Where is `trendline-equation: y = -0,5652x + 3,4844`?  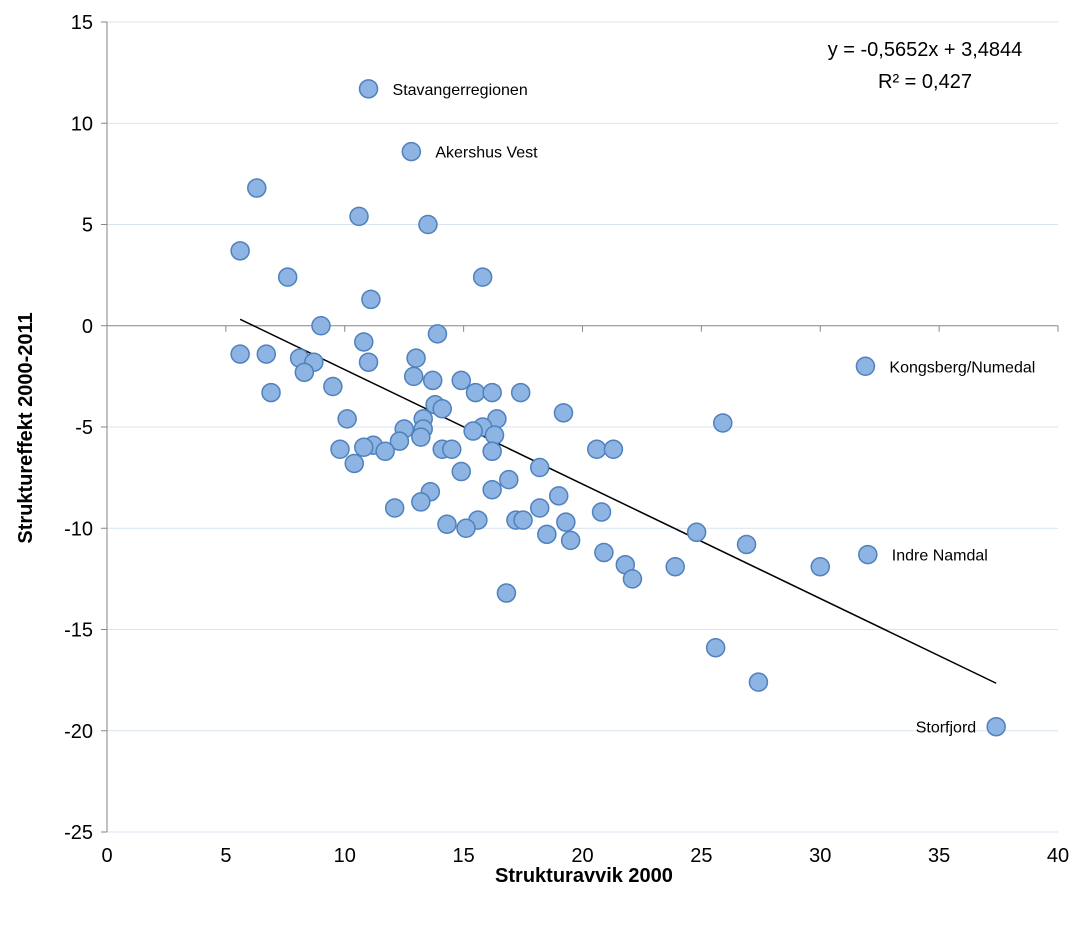
trendline-equation: y = -0,5652x + 3,4844 is located at coordinates (925, 50).